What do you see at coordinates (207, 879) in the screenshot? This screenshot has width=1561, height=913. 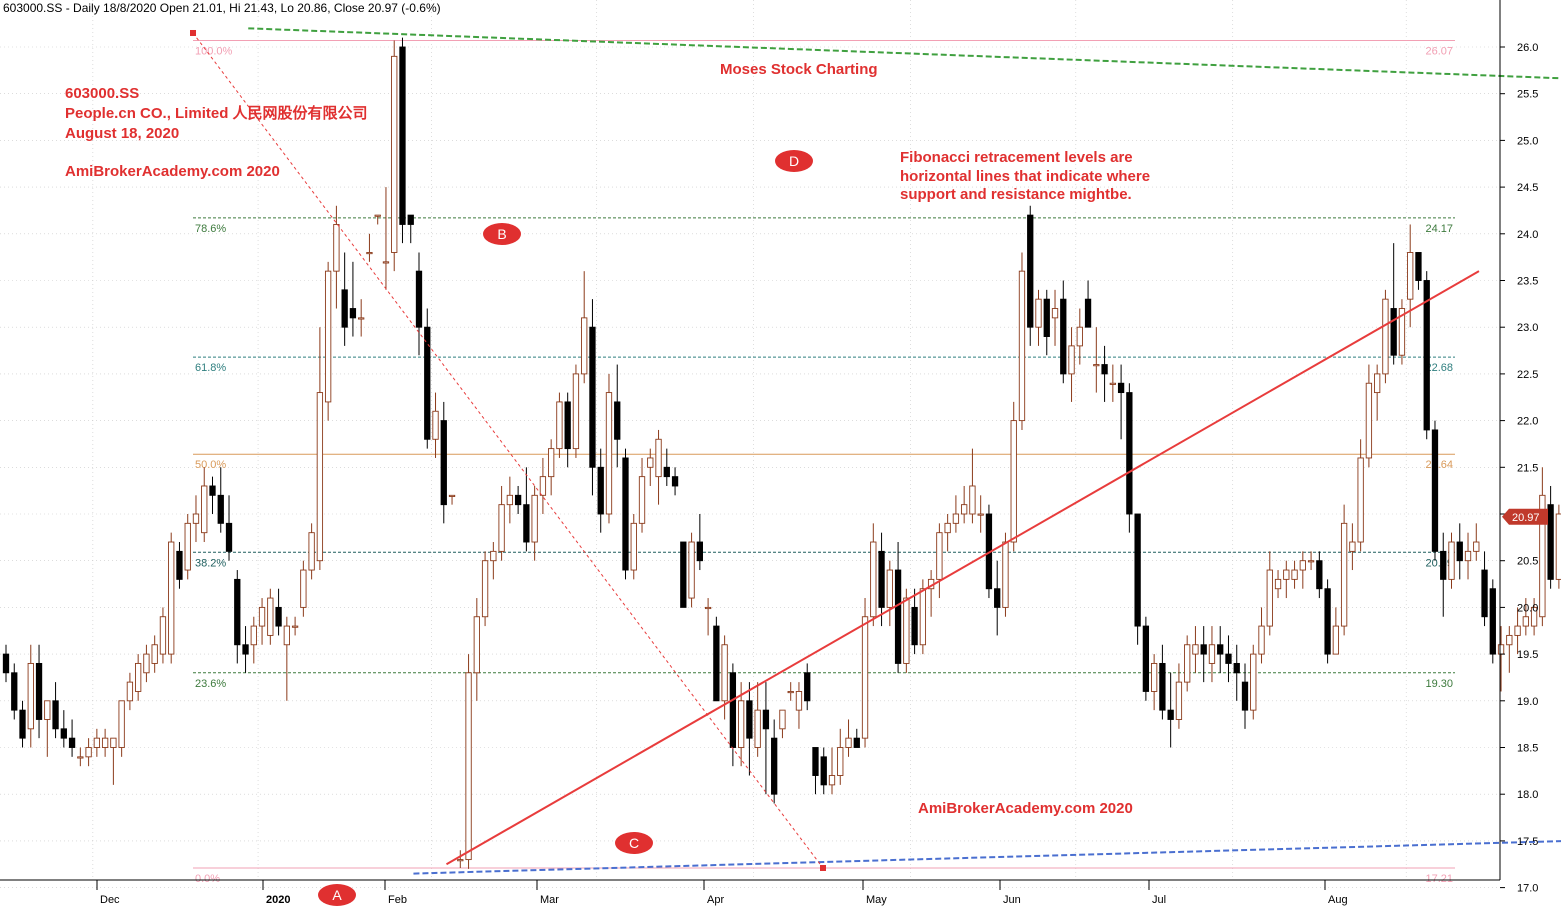 I see `fib-pct-label: 0.0%` at bounding box center [207, 879].